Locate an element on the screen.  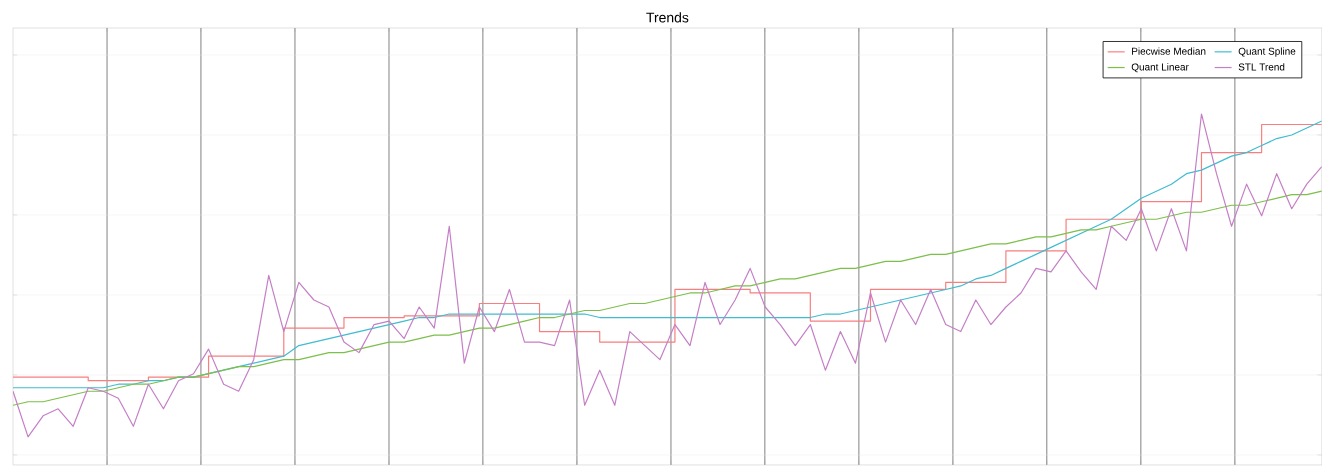
legend-label: STL Trend is located at coordinates (1261, 67).